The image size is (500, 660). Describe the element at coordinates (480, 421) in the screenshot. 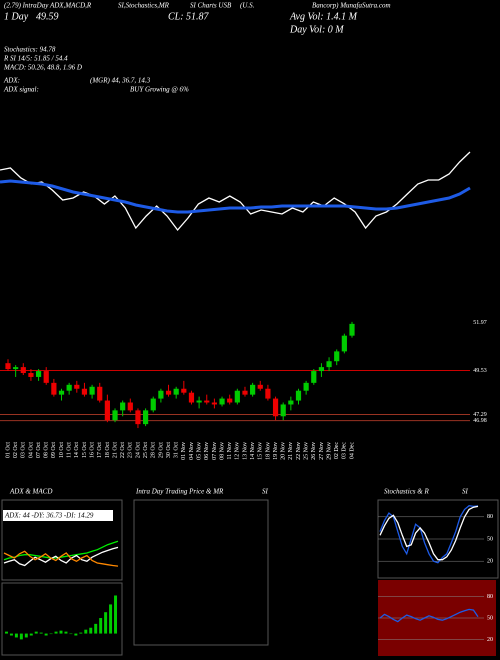

I see `y-tick-label: 46.98` at that location.